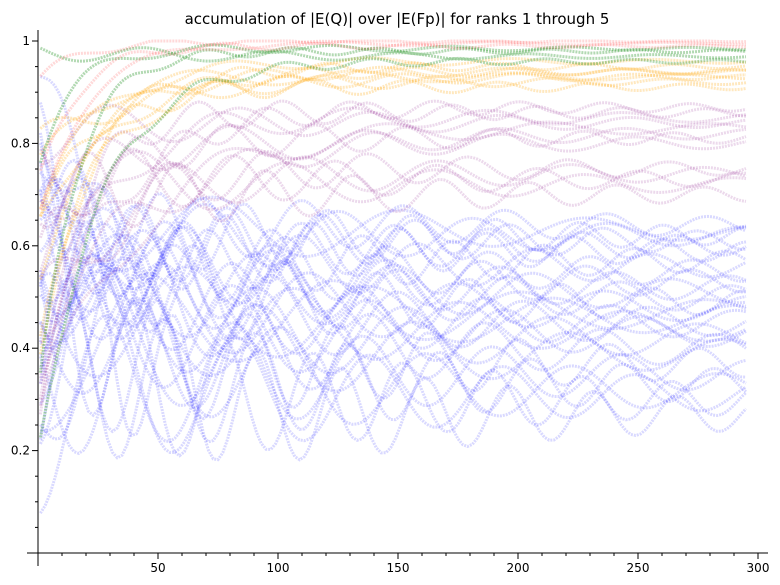 The height and width of the screenshot is (585, 780). Describe the element at coordinates (20, 246) in the screenshot. I see `y-tick-label: 0.6` at that location.